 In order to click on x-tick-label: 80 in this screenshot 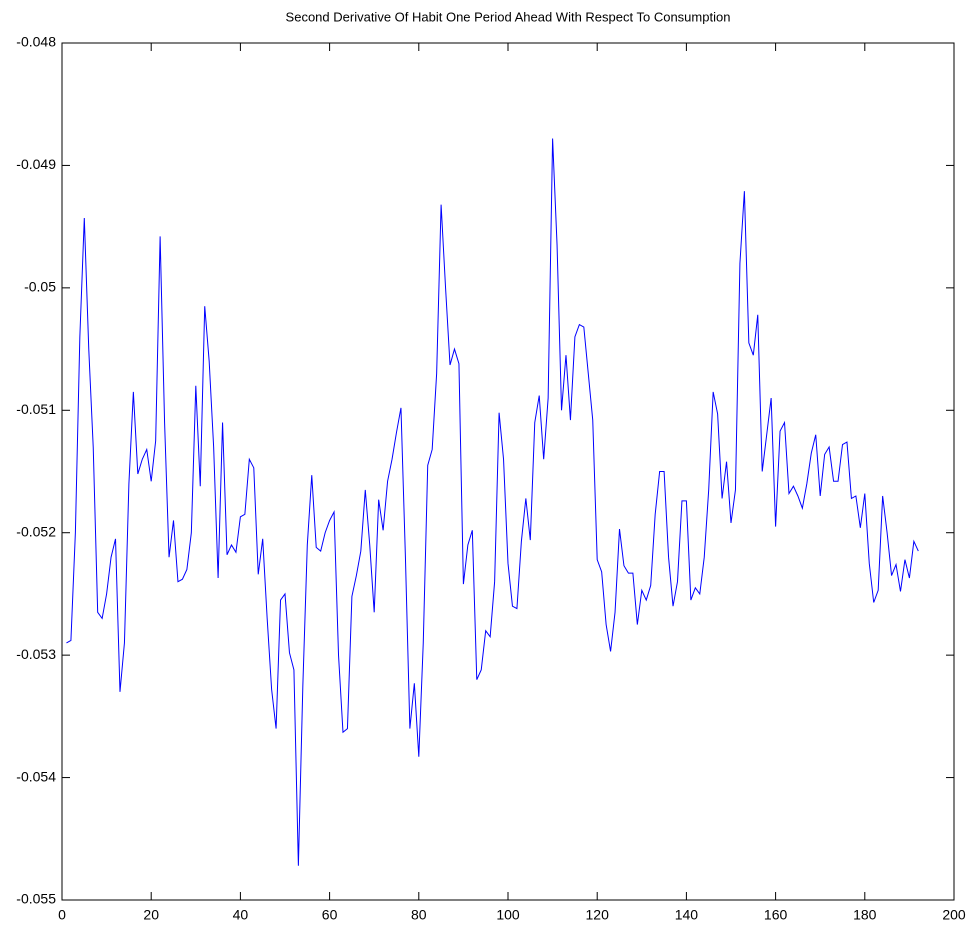, I will do `click(419, 915)`.